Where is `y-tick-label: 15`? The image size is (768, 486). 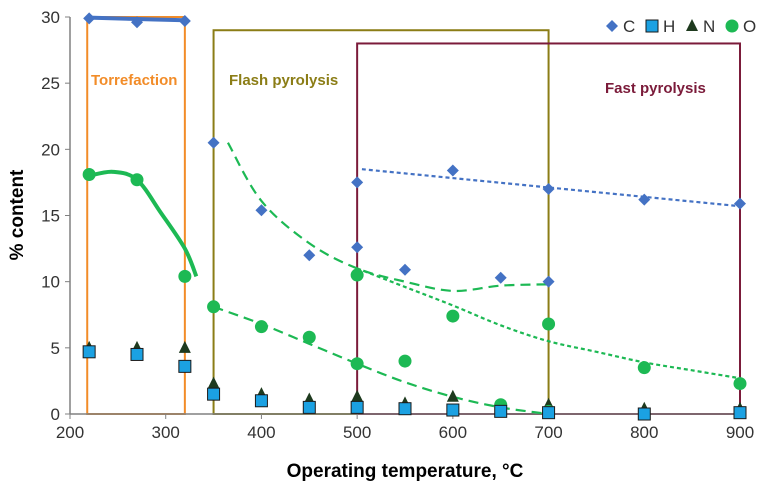 y-tick-label: 15 is located at coordinates (50, 216).